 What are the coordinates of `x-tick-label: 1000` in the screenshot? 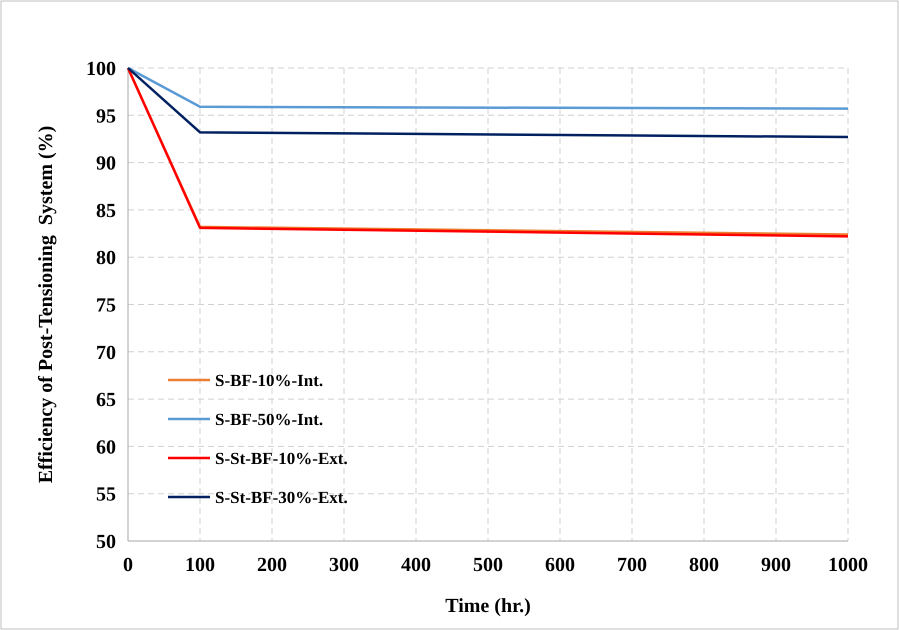 It's located at (848, 565).